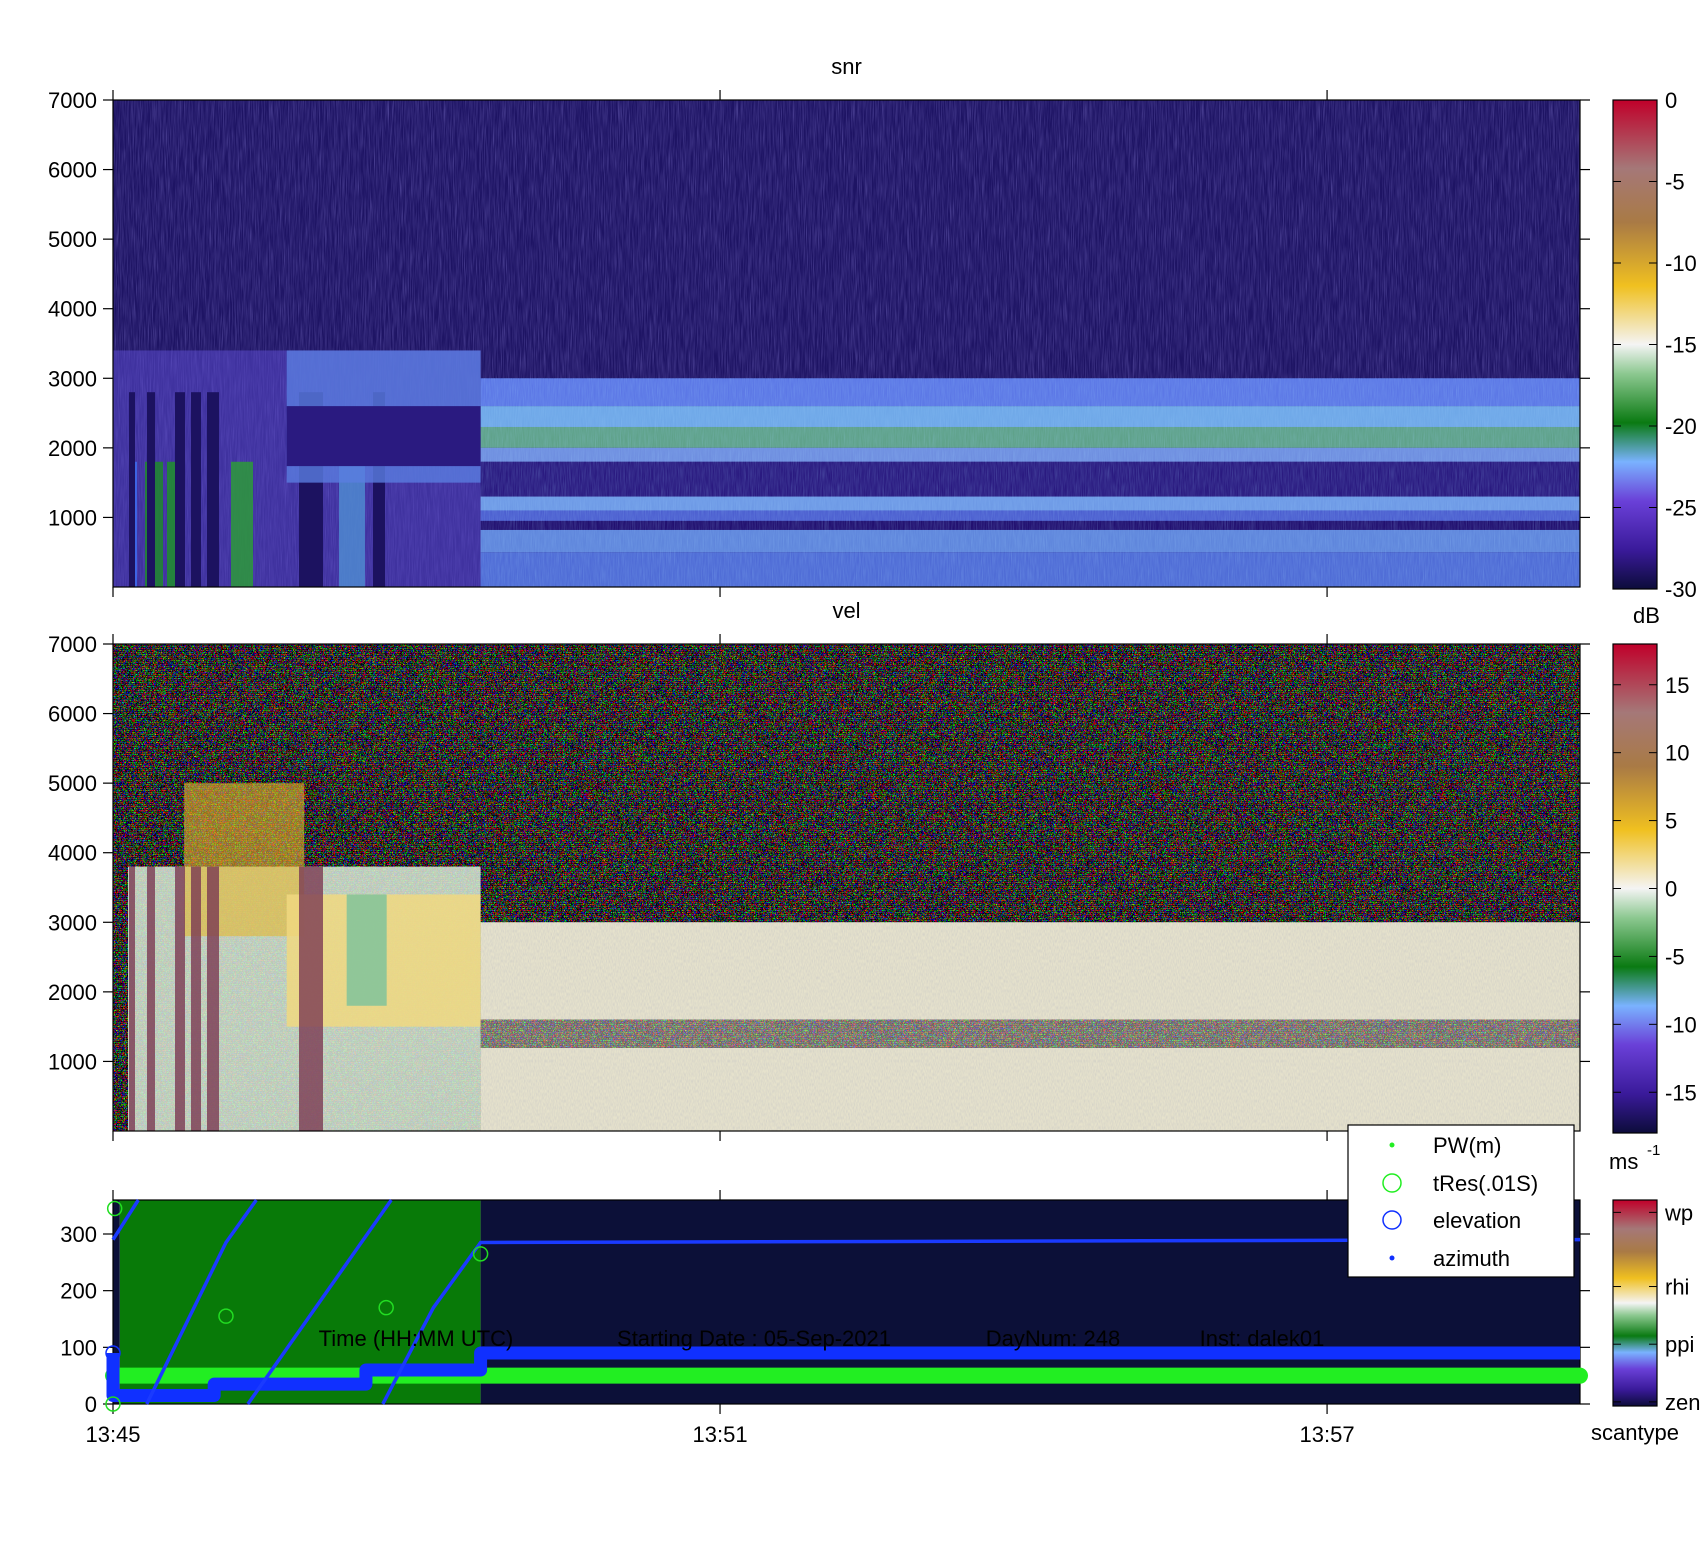 The height and width of the screenshot is (1558, 1701). I want to click on inst-label: Inst: dalek01, so click(1262, 1338).